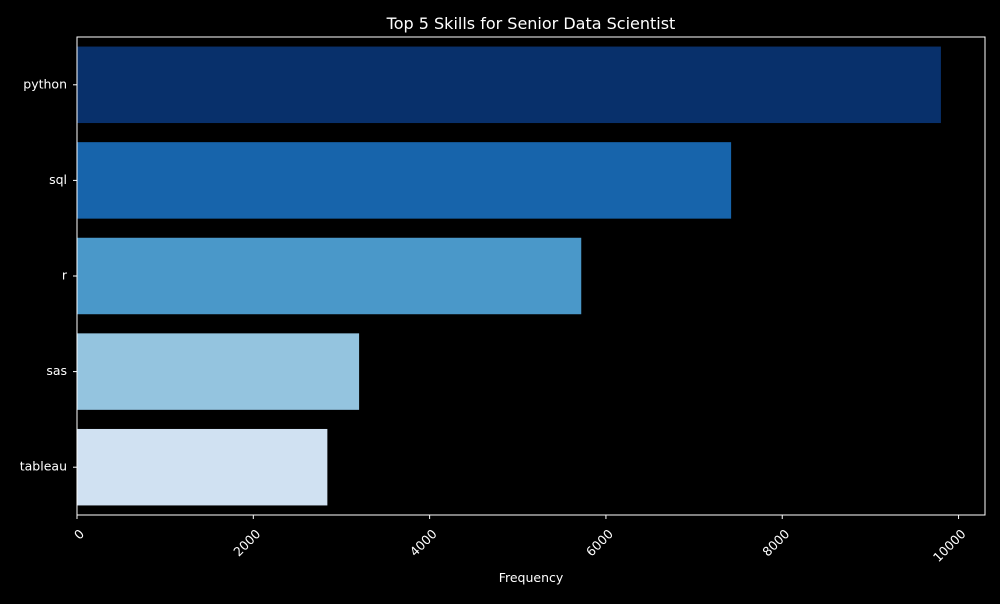  Describe the element at coordinates (599, 542) in the screenshot. I see `x-tick-label: 6000` at that location.